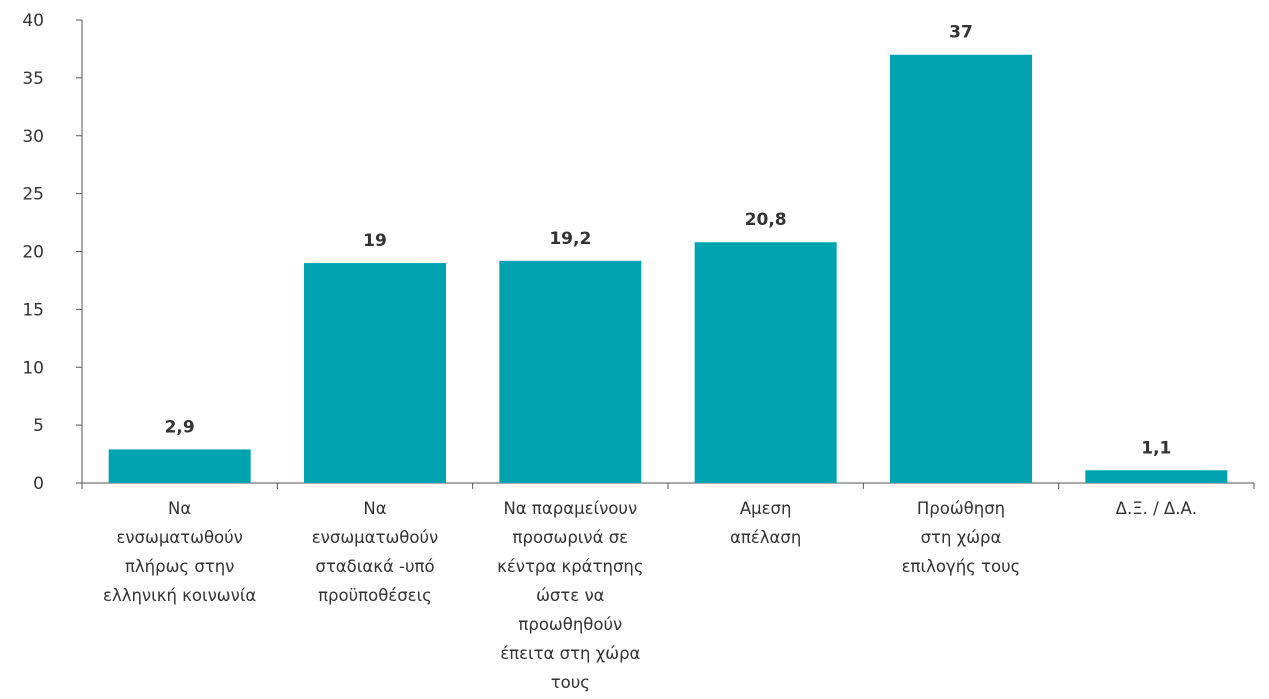  What do you see at coordinates (179, 566) in the screenshot?
I see `x-tick-label-line: πλήρως στην` at bounding box center [179, 566].